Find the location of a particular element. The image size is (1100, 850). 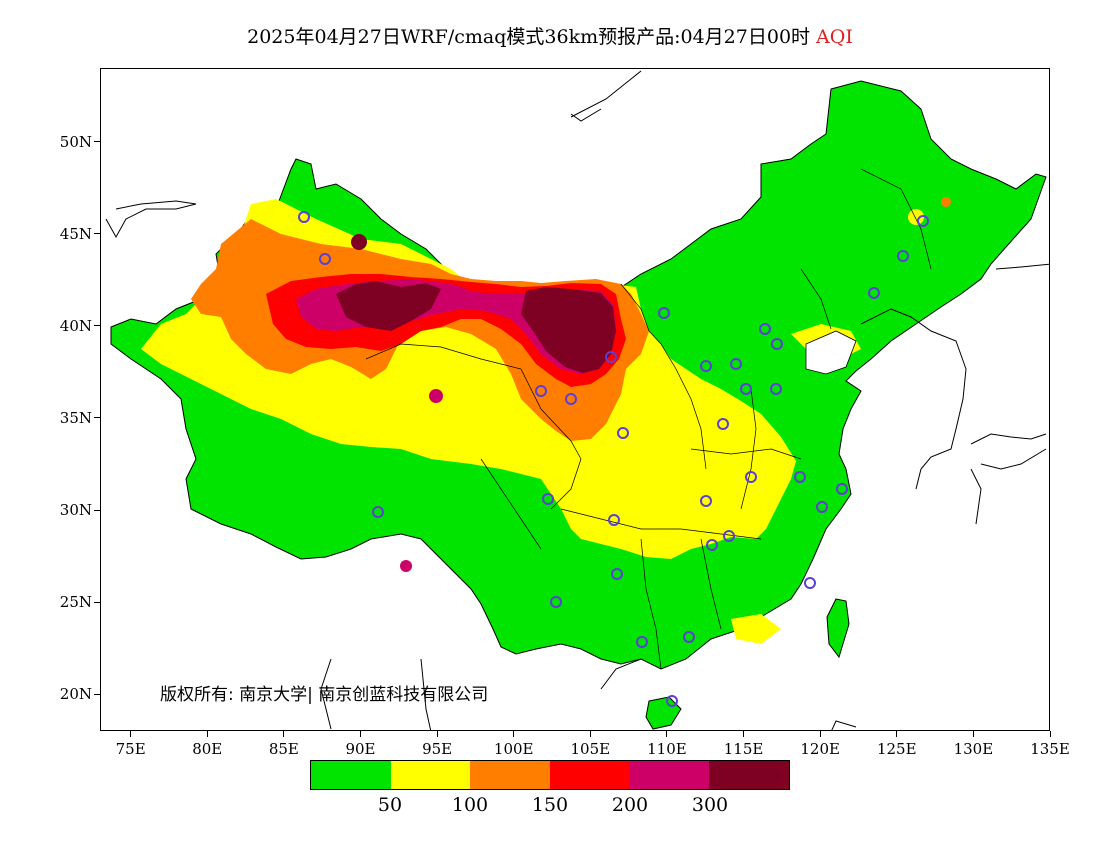

x-tick-label: 85E is located at coordinates (283, 749).